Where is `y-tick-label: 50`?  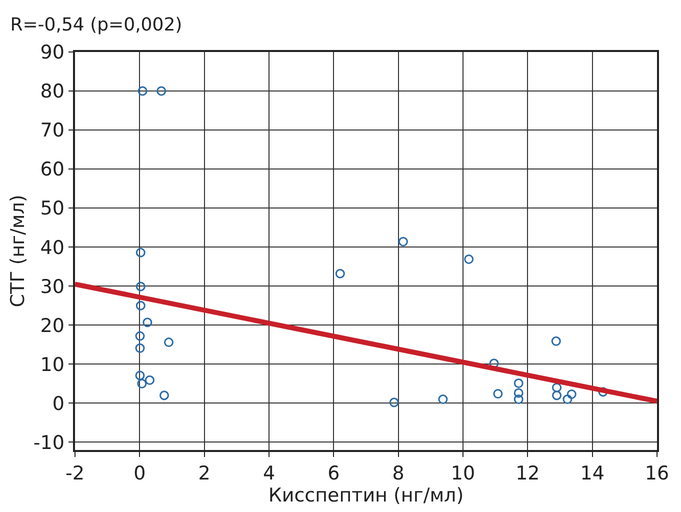 y-tick-label: 50 is located at coordinates (52, 209).